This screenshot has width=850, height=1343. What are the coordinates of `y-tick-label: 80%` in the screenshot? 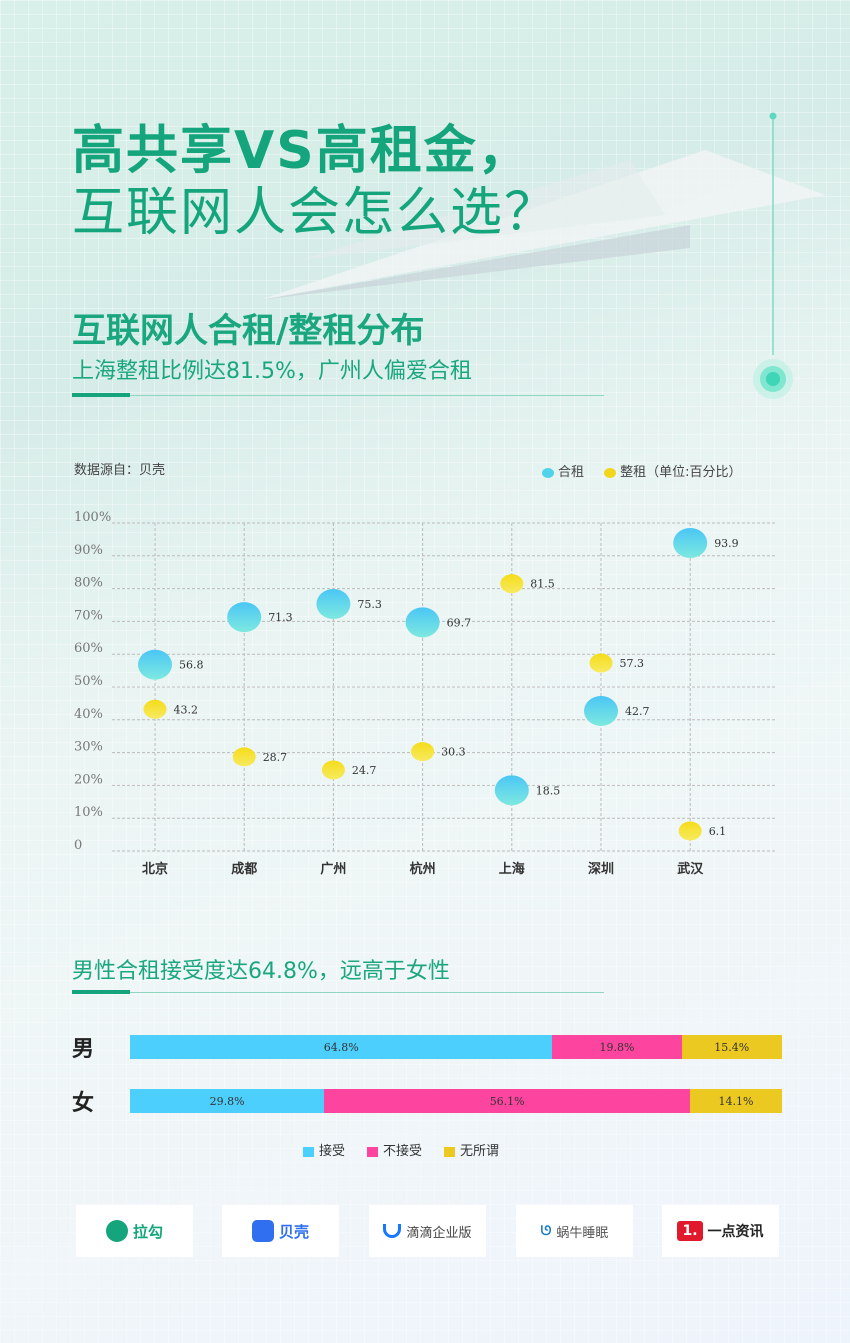 It's located at (88, 583).